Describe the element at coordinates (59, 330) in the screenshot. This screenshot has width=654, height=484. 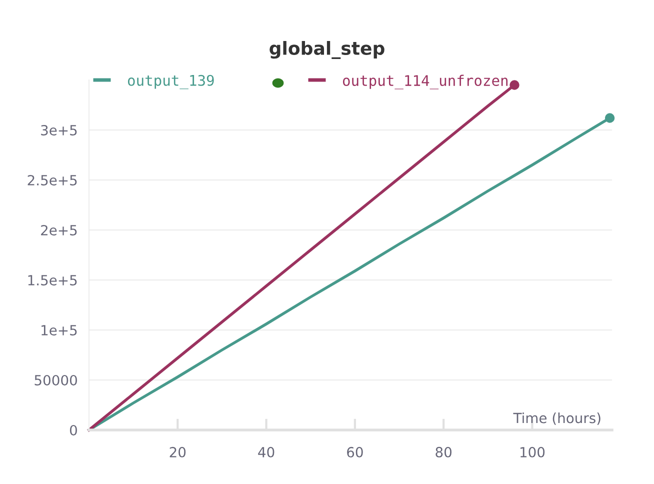
I see `y-tick-label: 1e+5` at that location.